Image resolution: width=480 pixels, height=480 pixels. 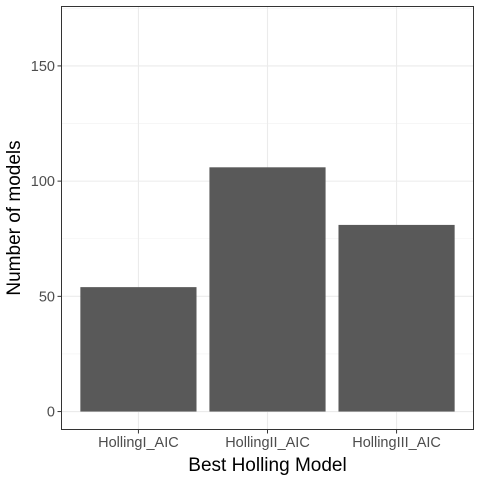 I want to click on y-tick-label: 100, so click(x=43, y=182).